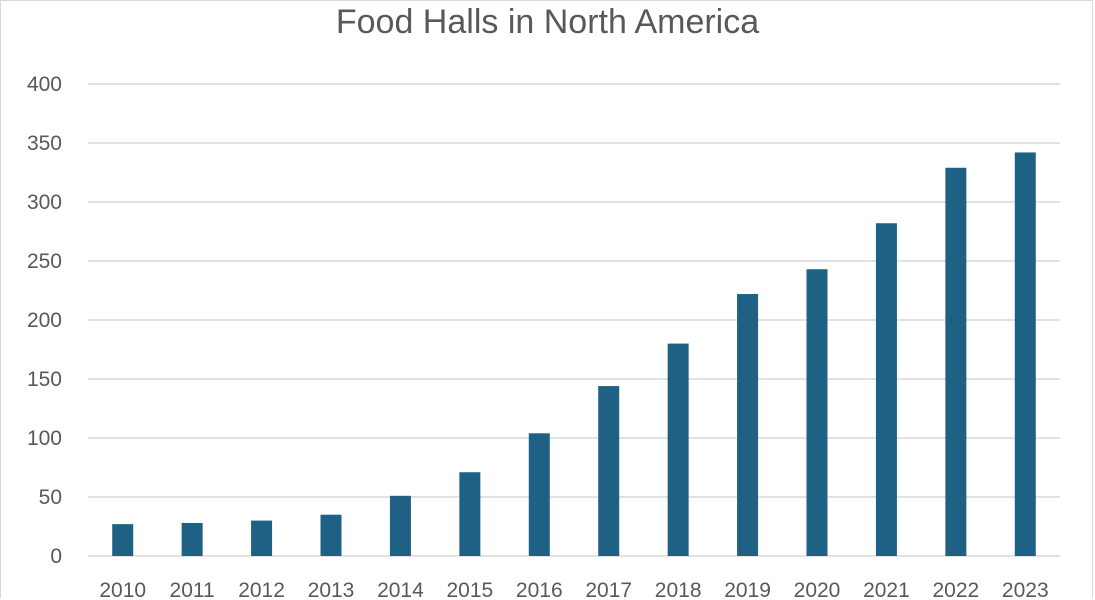 The width and height of the screenshot is (1095, 600). I want to click on y-tick-label: 350, so click(44, 143).